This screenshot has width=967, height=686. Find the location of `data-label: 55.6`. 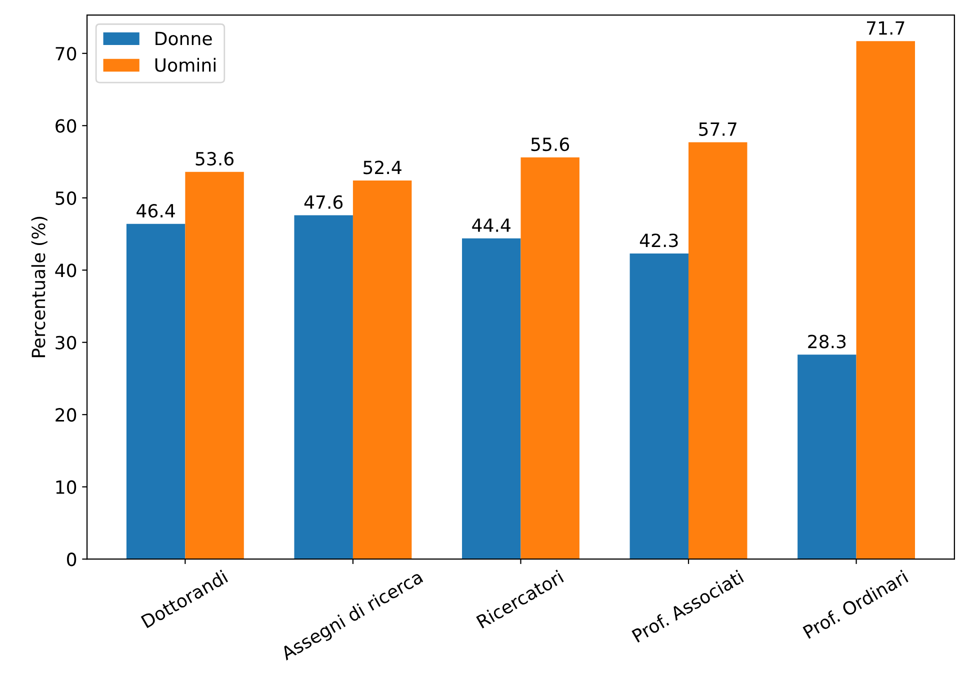

data-label: 55.6 is located at coordinates (550, 144).